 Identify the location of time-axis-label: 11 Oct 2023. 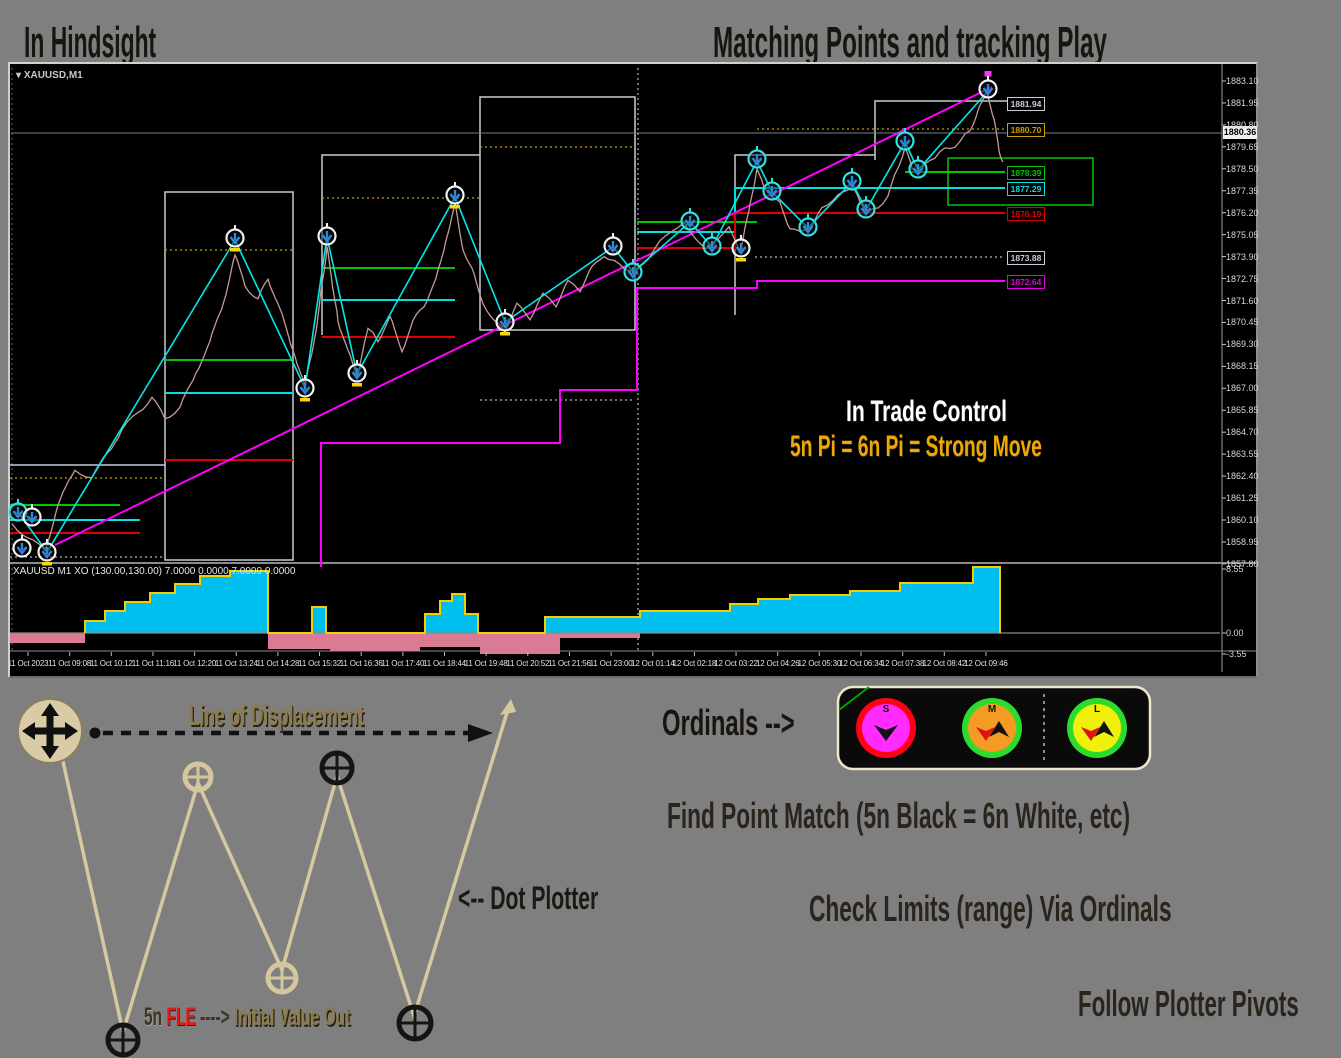
(28, 663).